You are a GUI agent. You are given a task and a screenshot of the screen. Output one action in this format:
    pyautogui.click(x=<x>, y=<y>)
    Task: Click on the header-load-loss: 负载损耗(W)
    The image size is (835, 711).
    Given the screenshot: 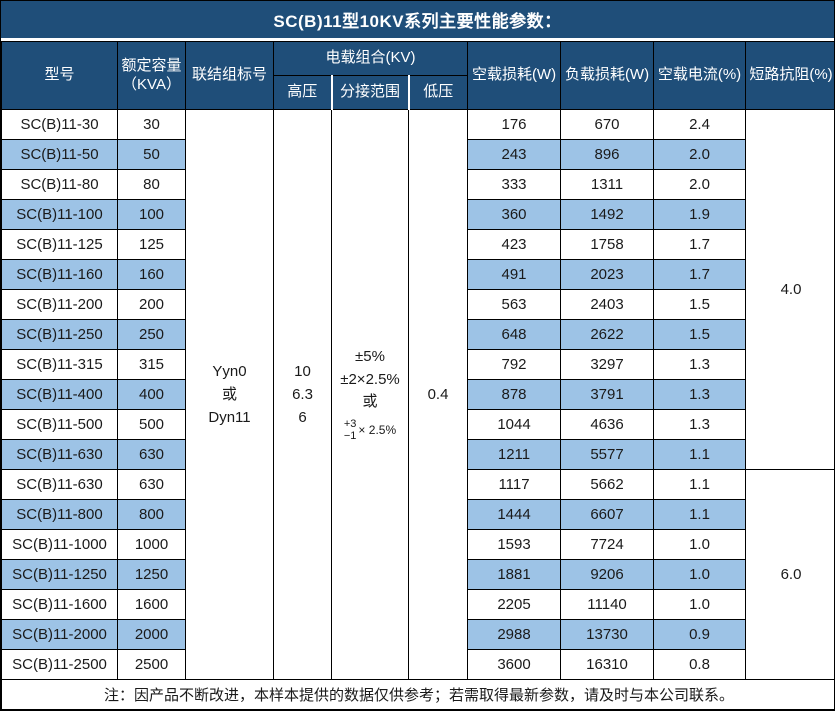 What is the action you would take?
    pyautogui.click(x=607, y=75)
    